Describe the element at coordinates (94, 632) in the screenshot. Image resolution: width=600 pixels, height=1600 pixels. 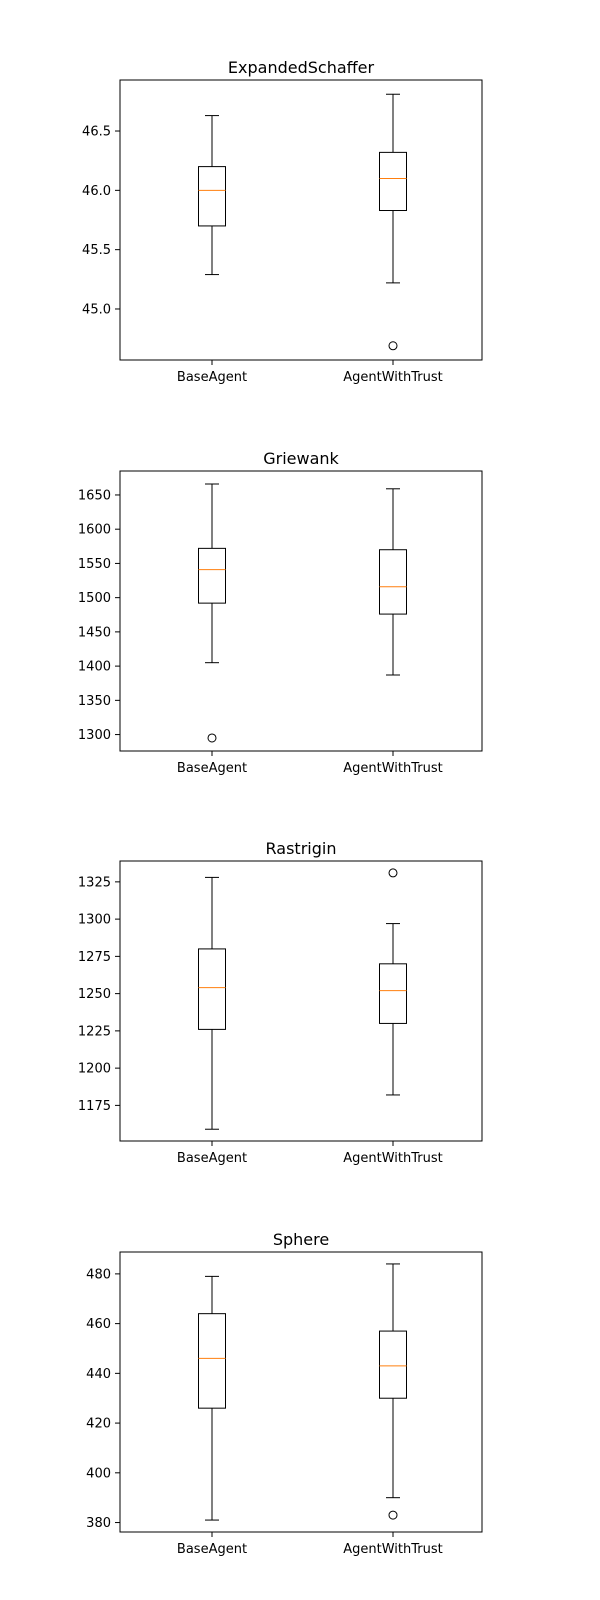
I see `y-tick-label: 1450` at that location.